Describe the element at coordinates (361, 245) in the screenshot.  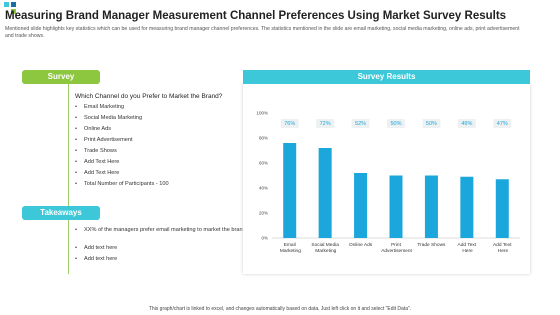
I see `x-tick-label: Online Ads` at that location.